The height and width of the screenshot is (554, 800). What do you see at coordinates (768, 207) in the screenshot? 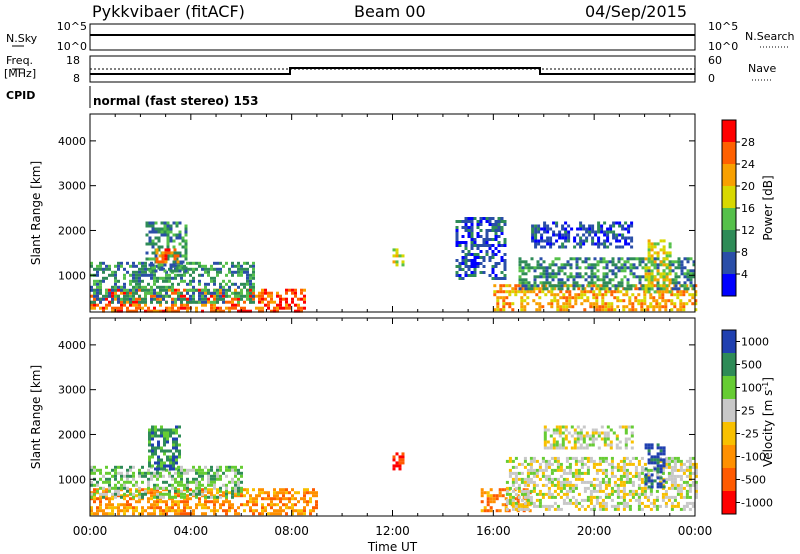
I see `power-colorbar-label: Power [dB]` at bounding box center [768, 207].